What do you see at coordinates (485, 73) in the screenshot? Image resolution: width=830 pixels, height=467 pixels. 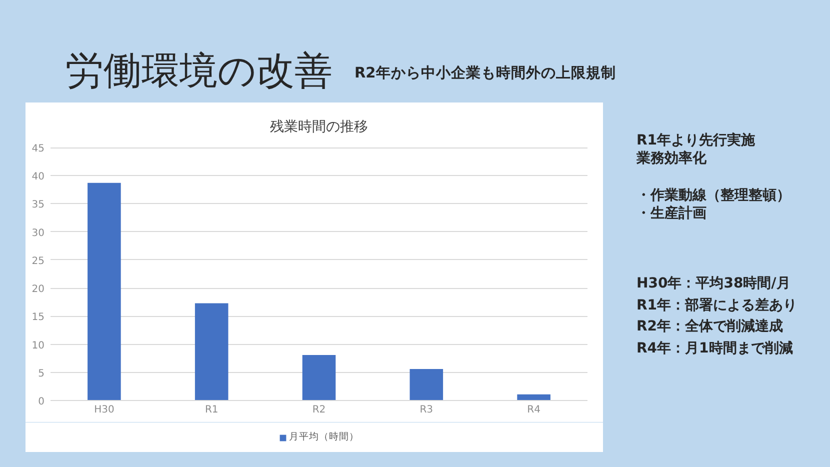 I see `text: R2年から中小企業も時間外の上限規制` at bounding box center [485, 73].